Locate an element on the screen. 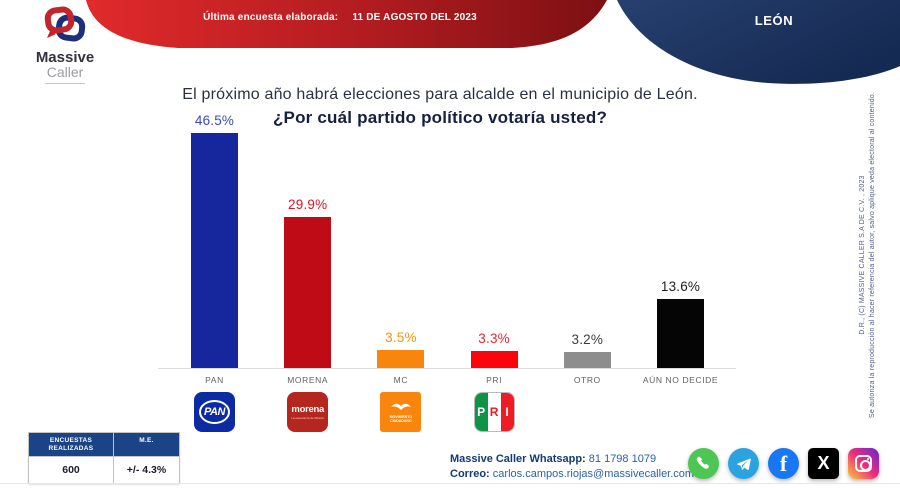  party-logo-slot: morena La esperanza de México is located at coordinates (308, 412).